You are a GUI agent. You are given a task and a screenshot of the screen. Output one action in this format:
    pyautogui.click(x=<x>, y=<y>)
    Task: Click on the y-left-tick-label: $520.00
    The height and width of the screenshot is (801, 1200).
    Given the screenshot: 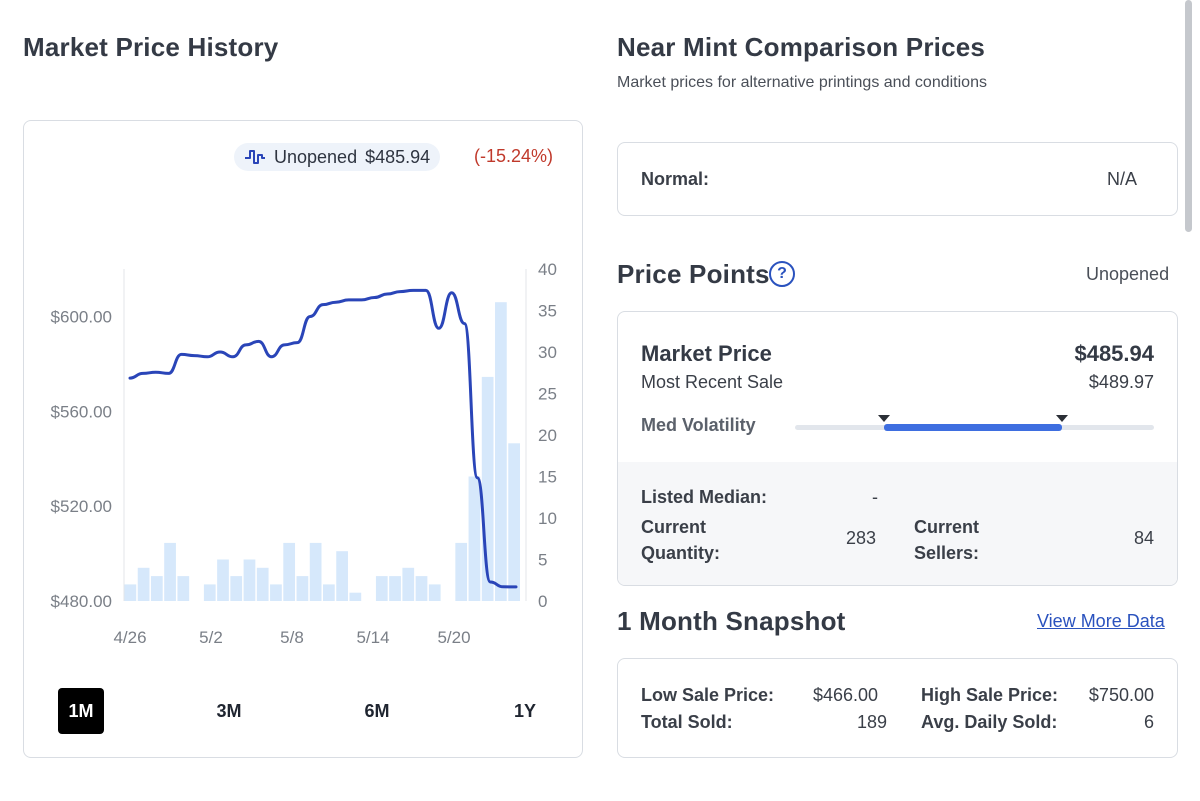 What is the action you would take?
    pyautogui.click(x=81, y=506)
    